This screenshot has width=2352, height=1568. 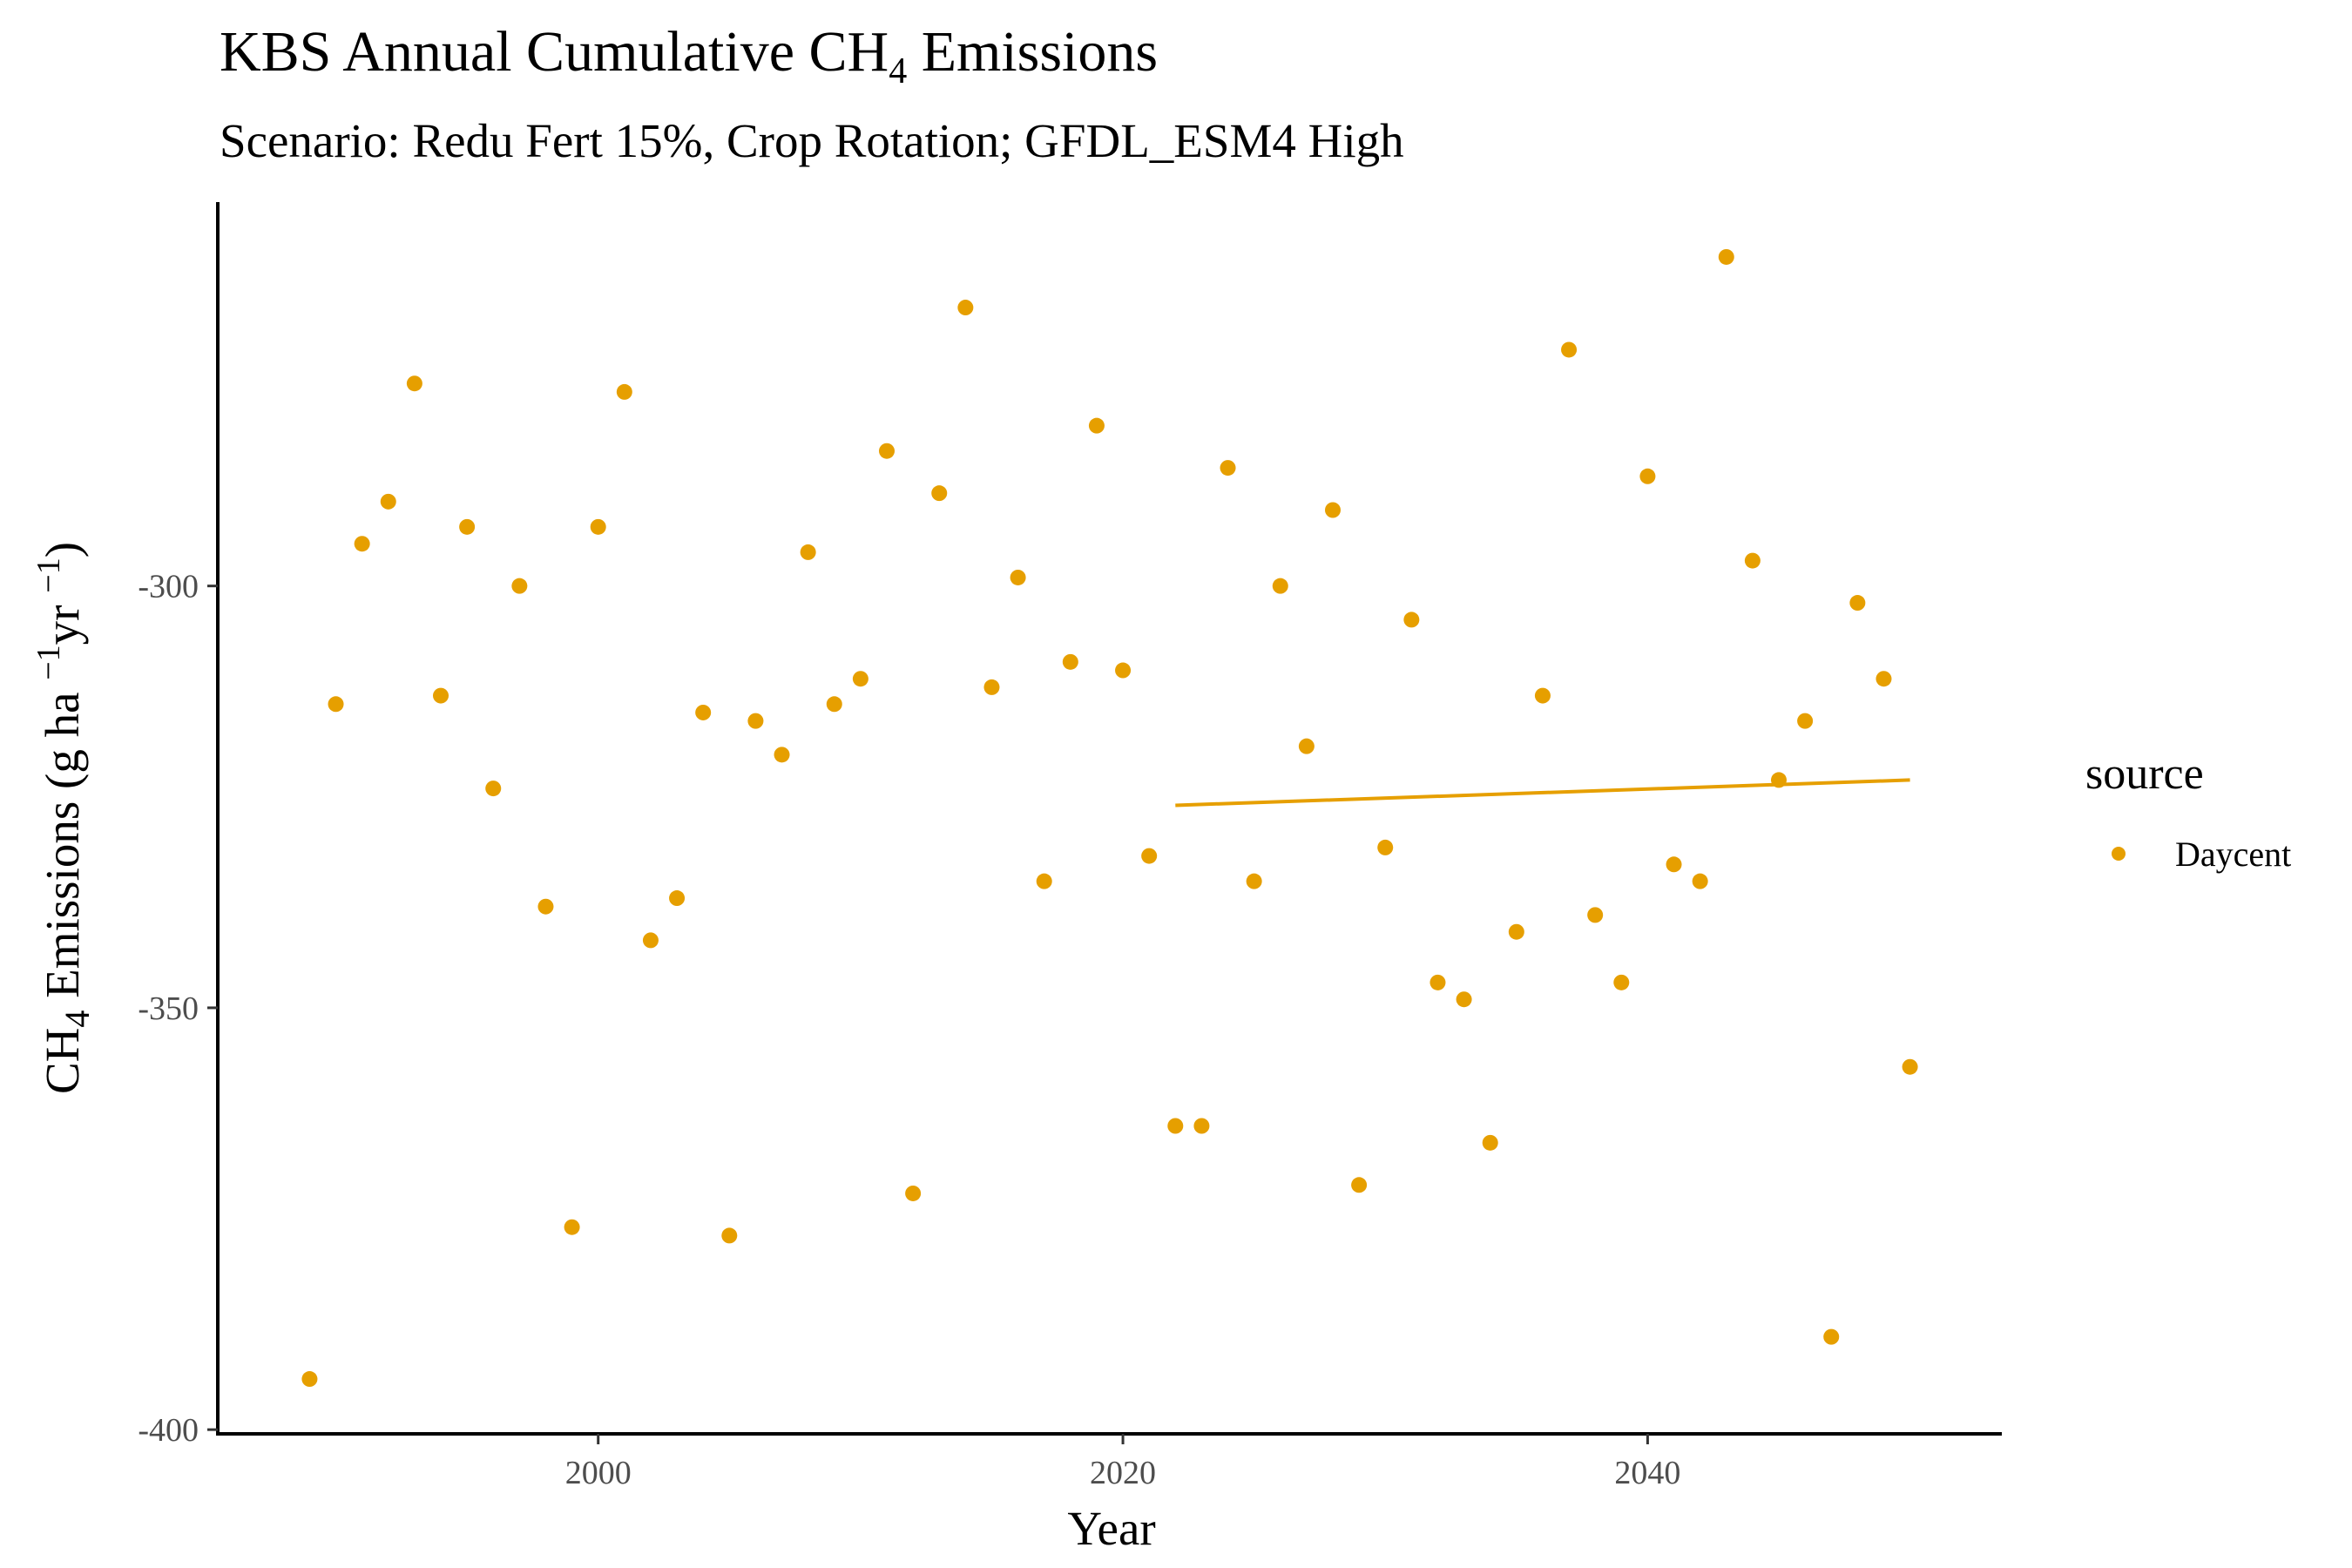 I want to click on legend: source Daycent, so click(x=2188, y=811).